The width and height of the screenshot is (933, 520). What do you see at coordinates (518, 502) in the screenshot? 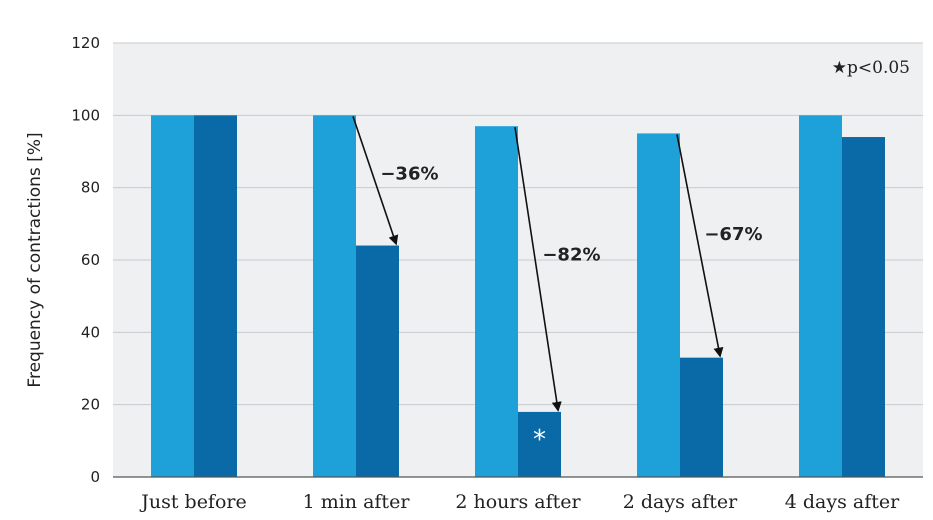
I see `x-tick-label: 2 hours after` at bounding box center [518, 502].